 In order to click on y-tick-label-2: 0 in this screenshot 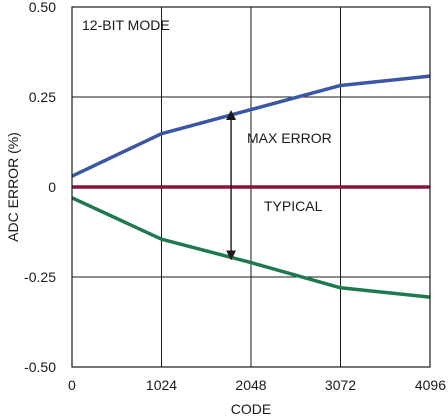, I will do `click(52, 187)`.